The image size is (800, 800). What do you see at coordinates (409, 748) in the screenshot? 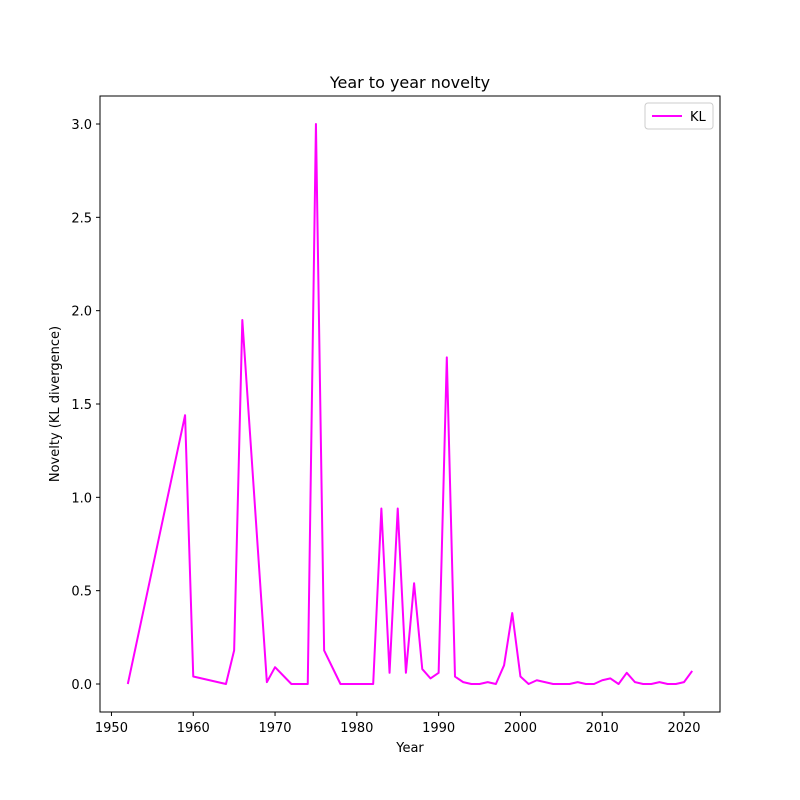
I see `x-axis-label: Year` at bounding box center [409, 748].